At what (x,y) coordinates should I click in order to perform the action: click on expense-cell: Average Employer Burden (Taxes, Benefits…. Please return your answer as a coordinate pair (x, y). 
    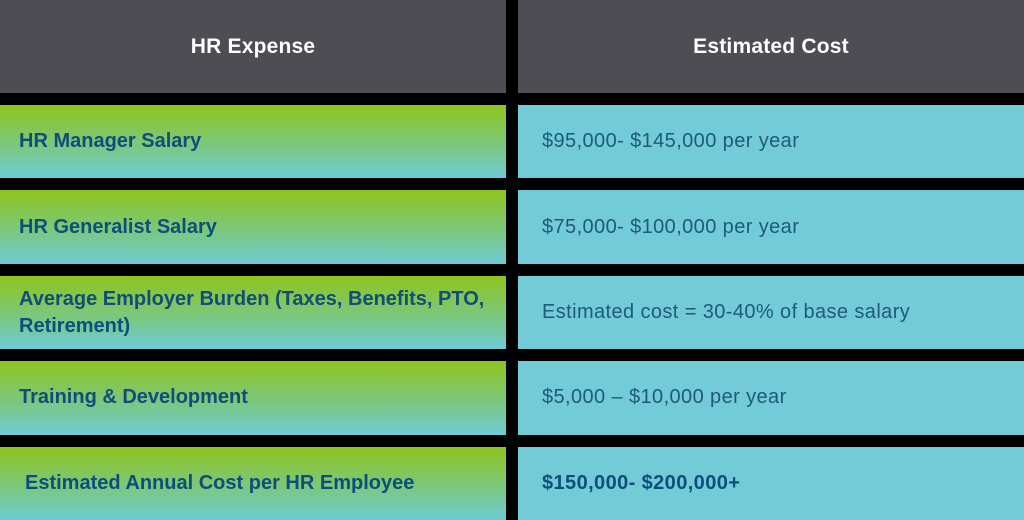
    Looking at the image, I should click on (253, 312).